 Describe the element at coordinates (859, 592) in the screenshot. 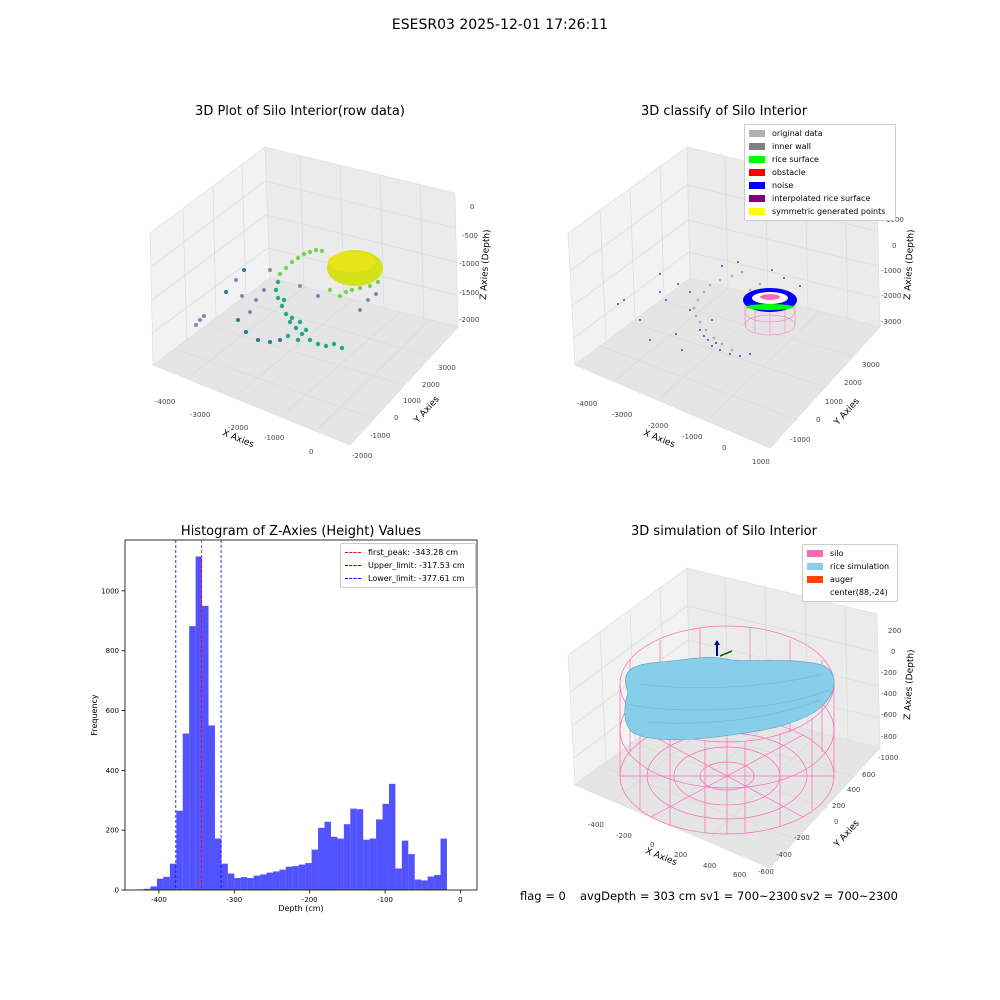

I see `legend-label: center(88,-24)` at that location.